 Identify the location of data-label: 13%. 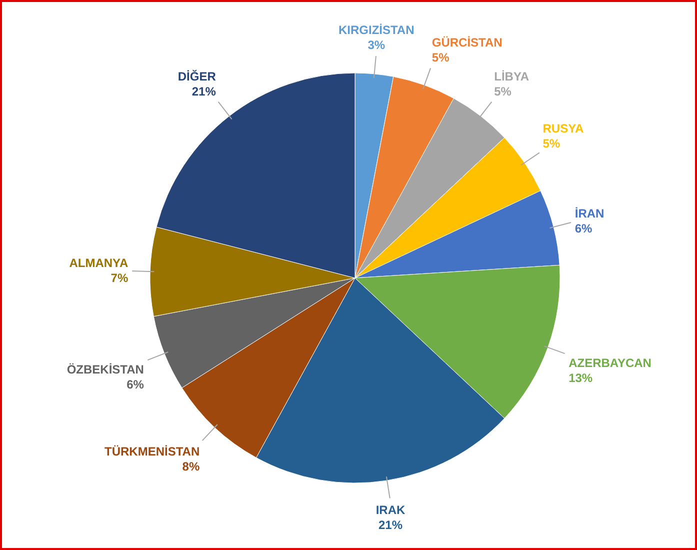
(580, 377).